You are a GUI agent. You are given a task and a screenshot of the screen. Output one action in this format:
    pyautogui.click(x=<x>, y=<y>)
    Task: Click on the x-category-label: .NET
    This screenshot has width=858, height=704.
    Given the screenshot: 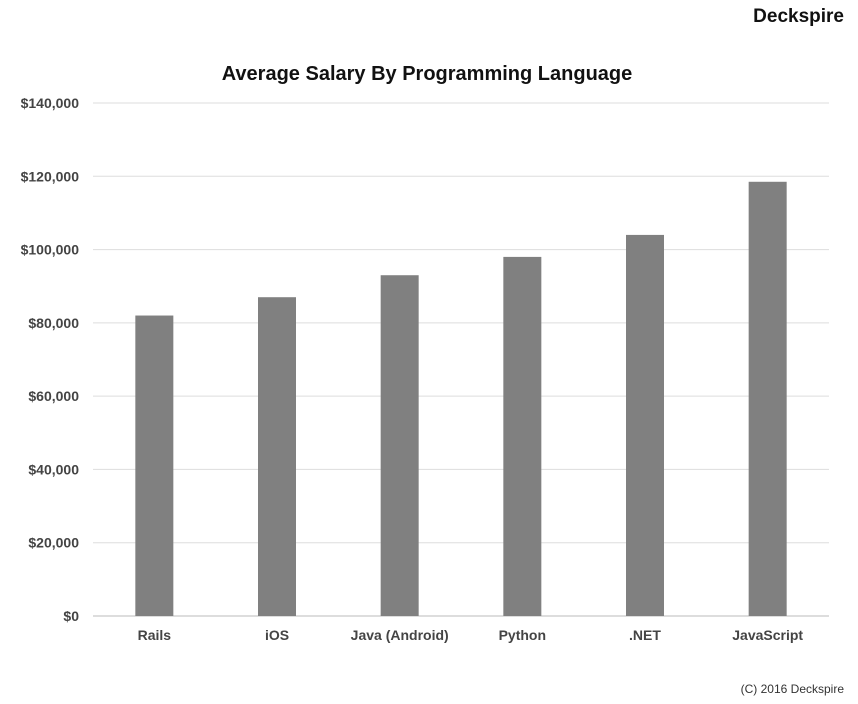 What is the action you would take?
    pyautogui.click(x=645, y=635)
    